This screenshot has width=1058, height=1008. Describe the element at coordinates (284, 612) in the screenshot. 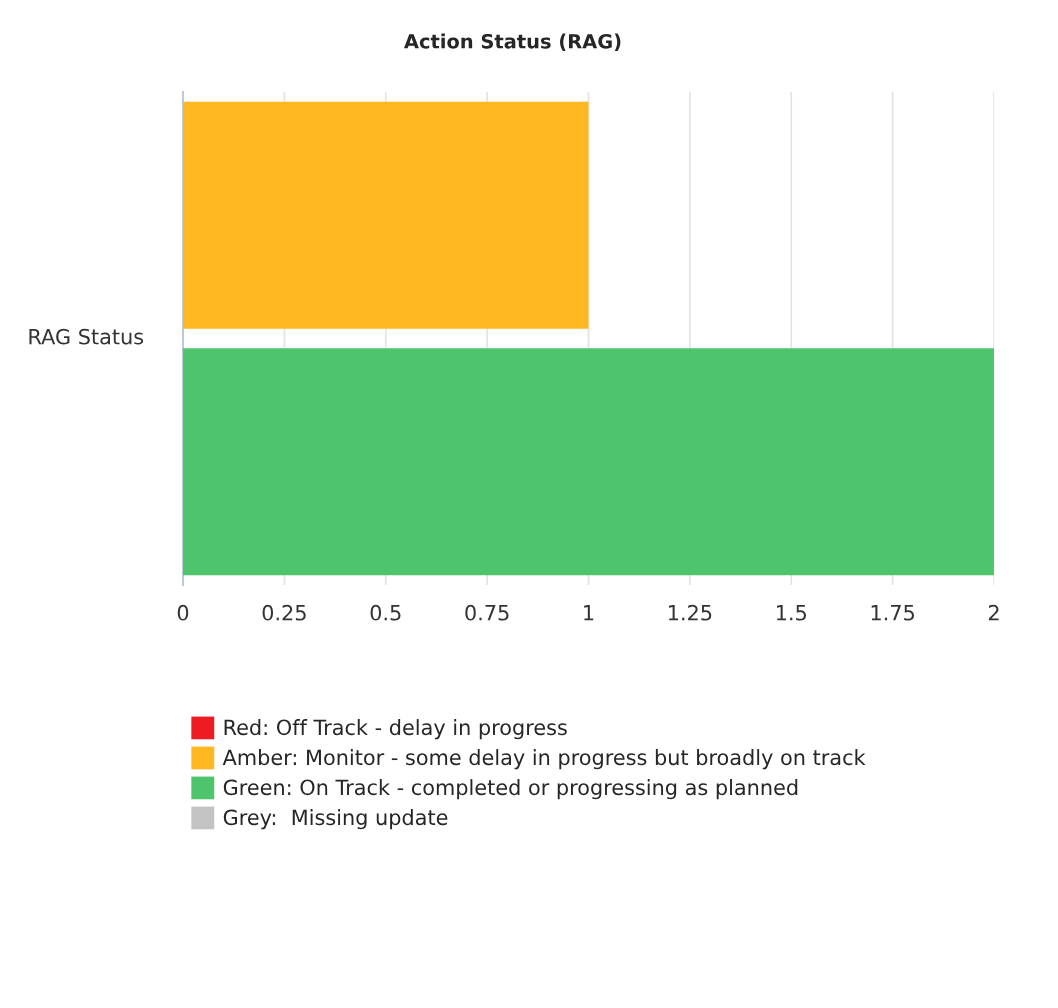

I see `x-tick-label: 0.25` at that location.